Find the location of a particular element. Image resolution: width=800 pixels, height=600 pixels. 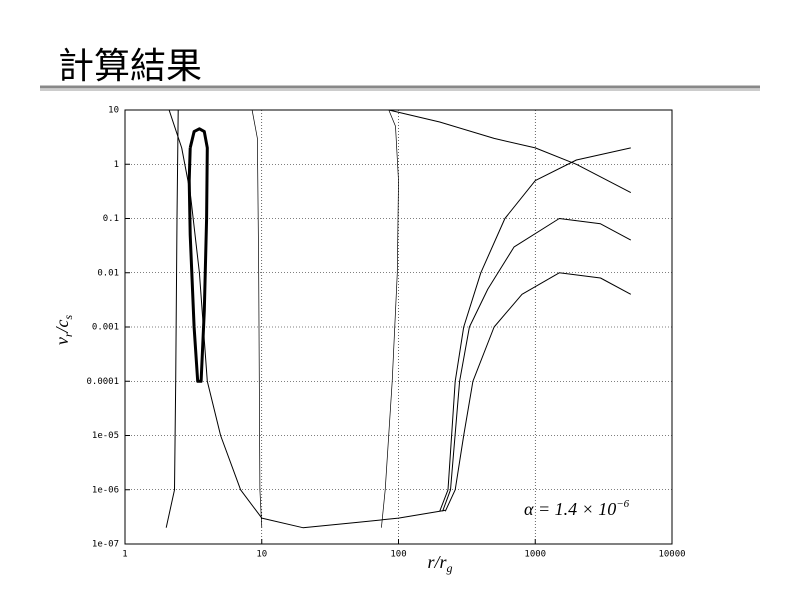

y-tick-label: 1e-06 is located at coordinates (105, 490).